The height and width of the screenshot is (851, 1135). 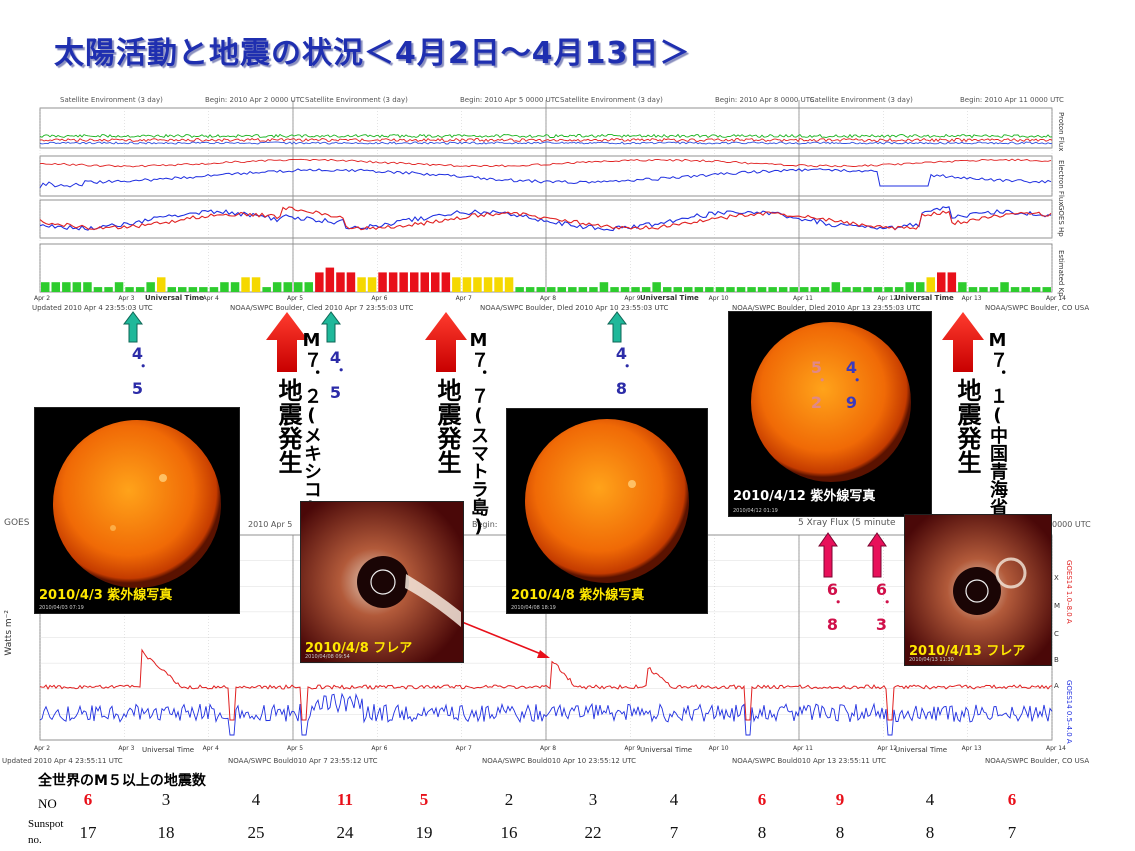 I want to click on sun-photo-apr12: 5．2 4．9 2010/4/12 紫外線写真 2010/04/12 01:19, so click(x=830, y=414).